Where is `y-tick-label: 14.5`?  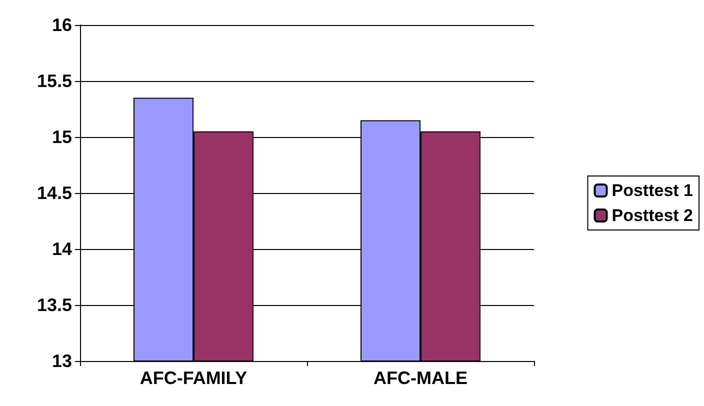
y-tick-label: 14.5 is located at coordinates (54, 193).